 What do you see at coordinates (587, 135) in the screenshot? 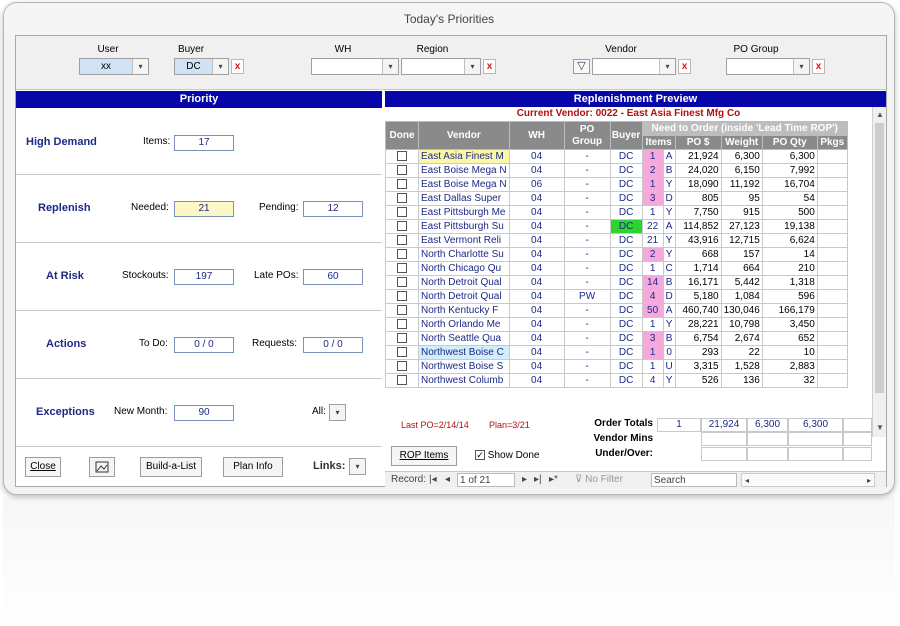
I see `col-po-group: PO Group` at bounding box center [587, 135].